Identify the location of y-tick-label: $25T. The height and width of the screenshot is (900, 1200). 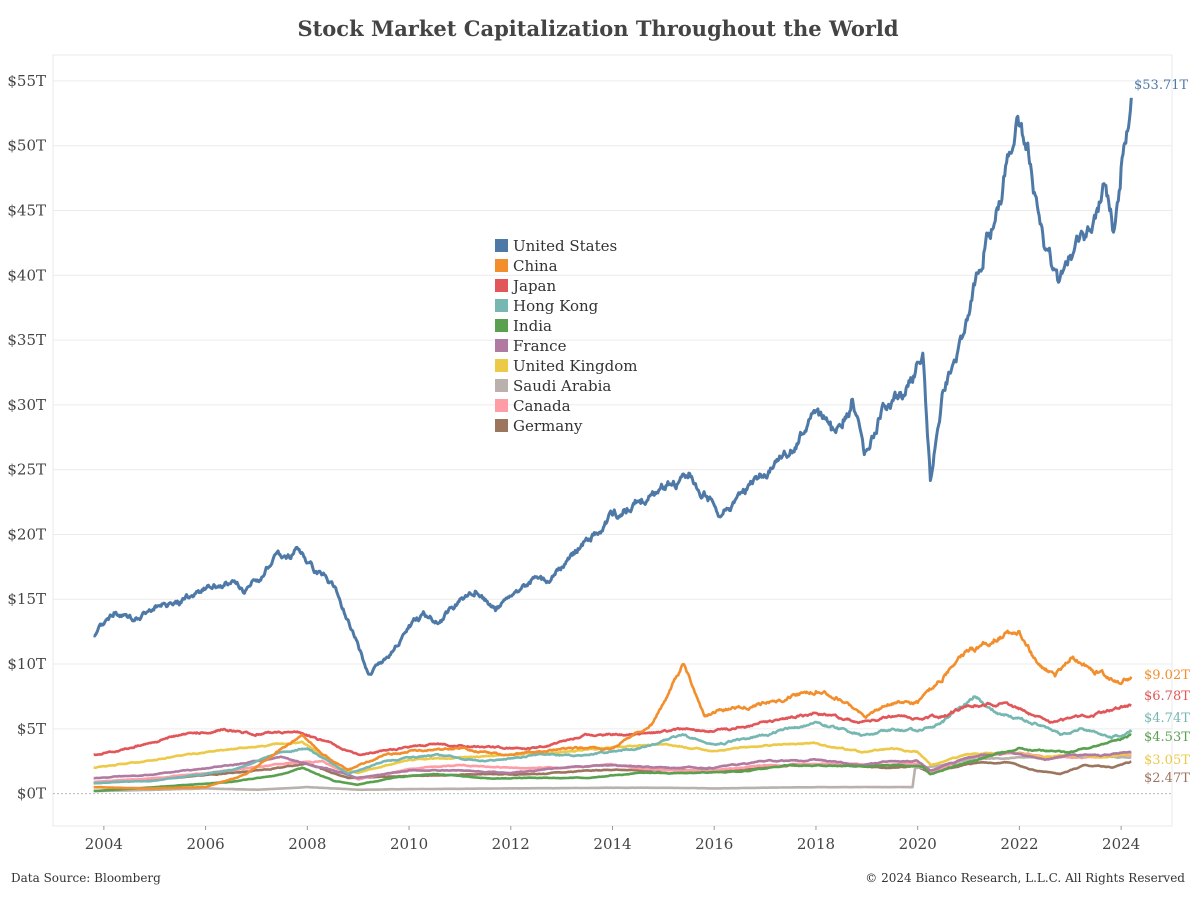
(26, 470).